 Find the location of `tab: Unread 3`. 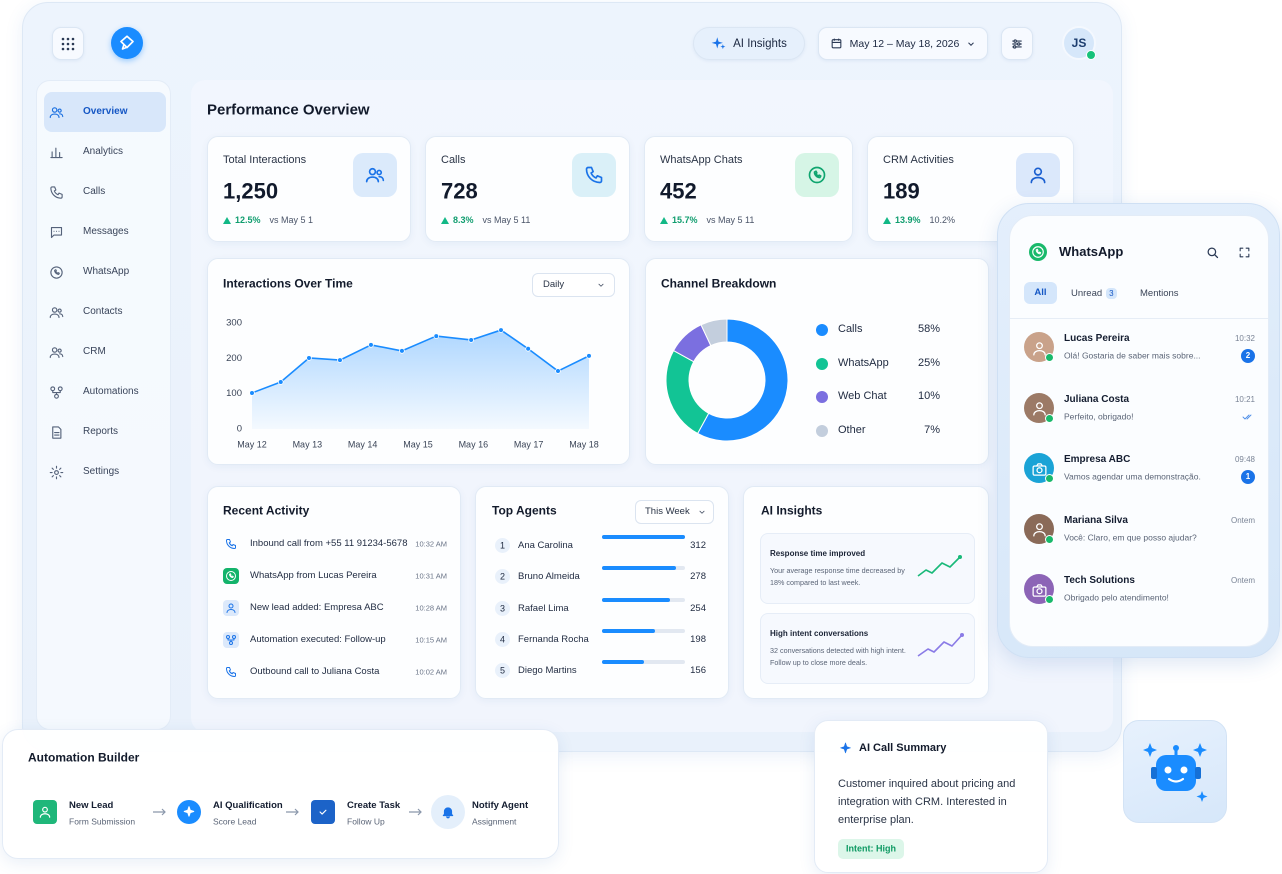

tab: Unread 3 is located at coordinates (1095, 293).